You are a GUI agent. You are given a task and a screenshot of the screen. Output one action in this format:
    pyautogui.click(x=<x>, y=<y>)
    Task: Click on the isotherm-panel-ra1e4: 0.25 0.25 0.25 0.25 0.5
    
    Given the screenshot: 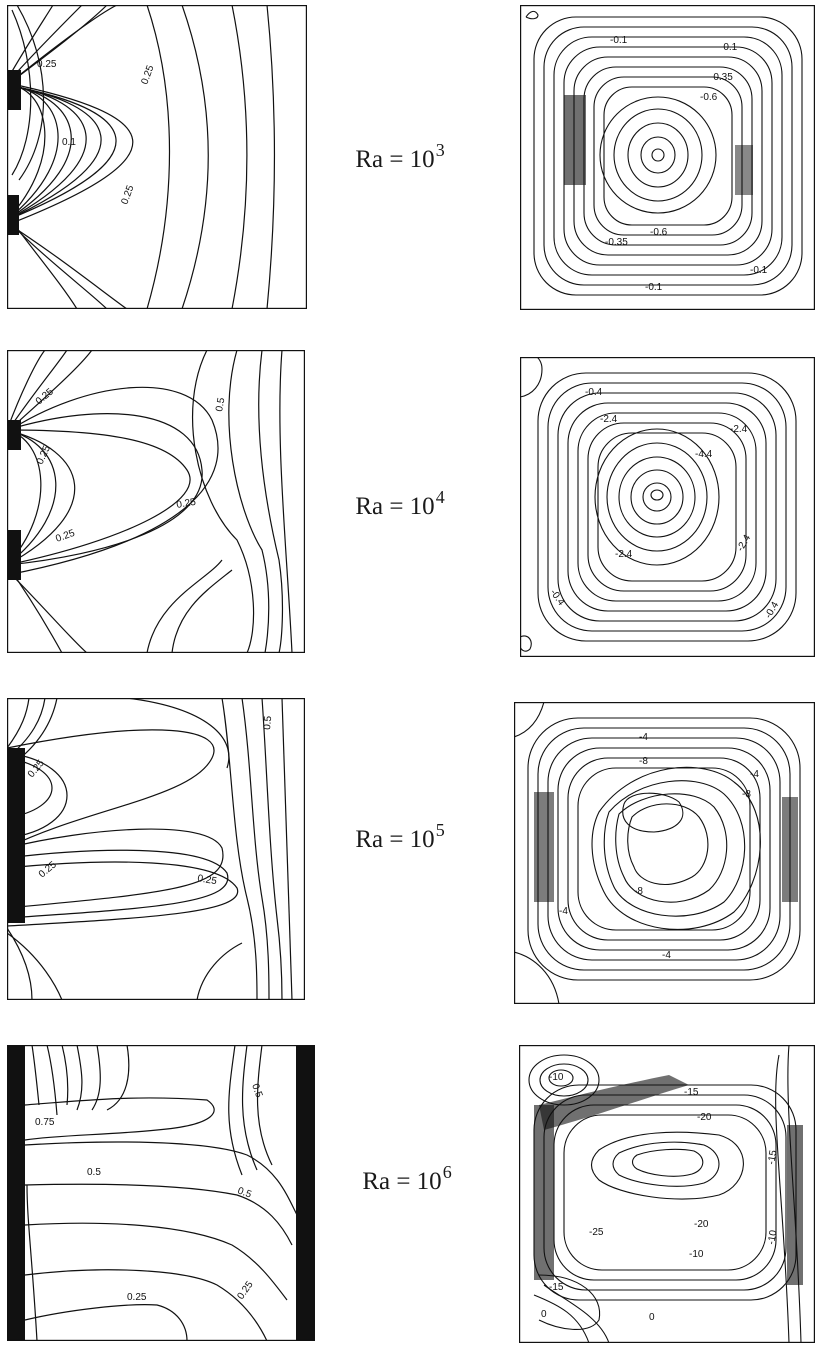 What is the action you would take?
    pyautogui.click(x=156, y=501)
    